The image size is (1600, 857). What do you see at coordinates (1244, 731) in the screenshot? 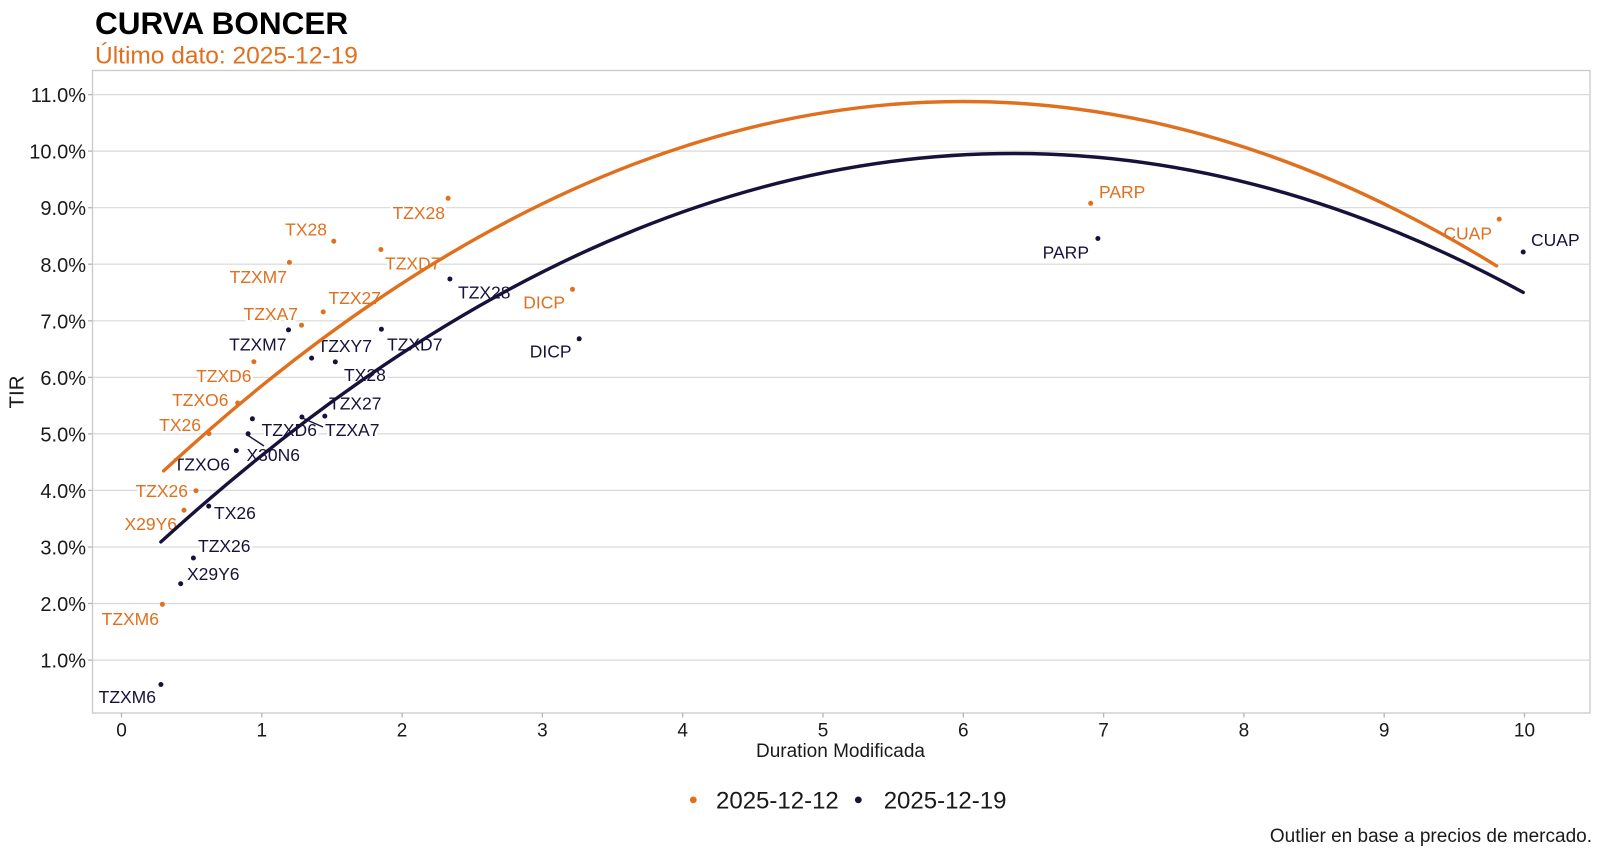
I see `svg-text: 8` at bounding box center [1244, 731].